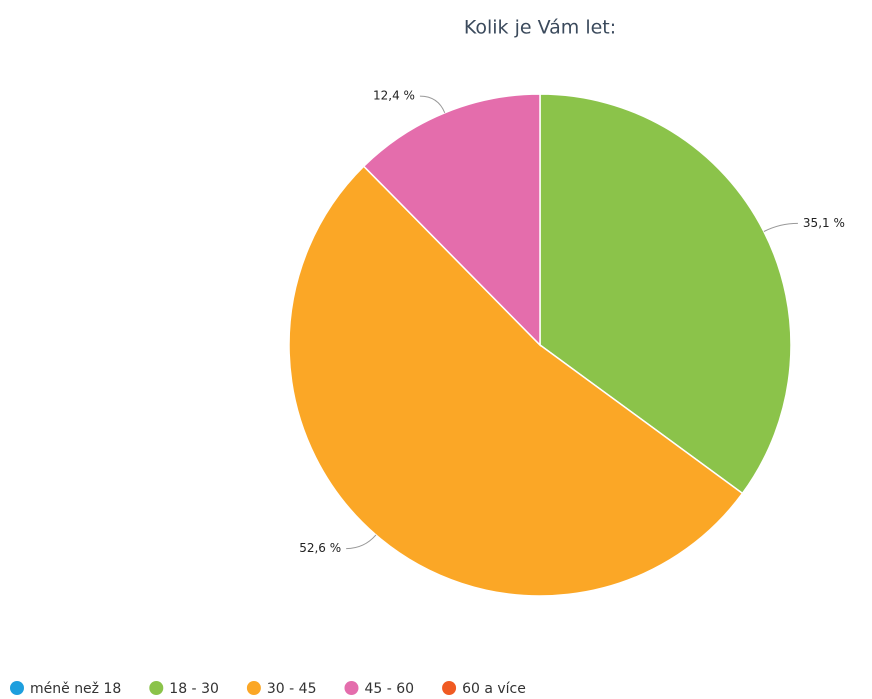  Describe the element at coordinates (75, 689) in the screenshot. I see `legend-label: méně než 18` at that location.